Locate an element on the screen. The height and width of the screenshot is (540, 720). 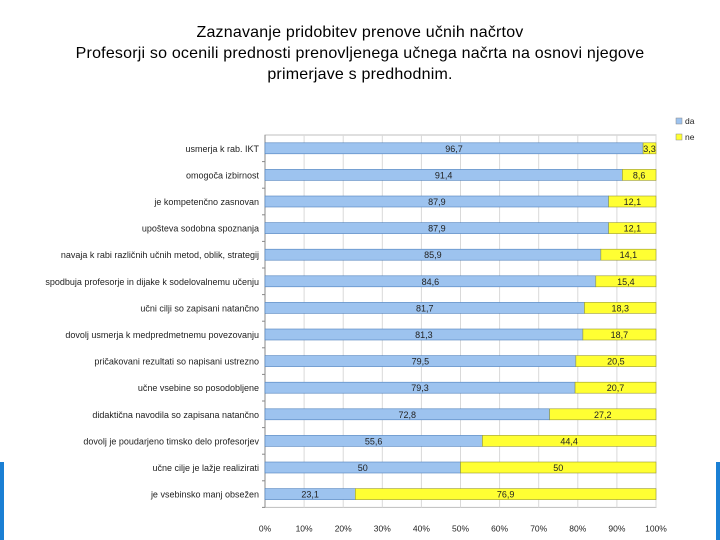
category-label: učni cilji so zapisani natančno is located at coordinates (199, 308).